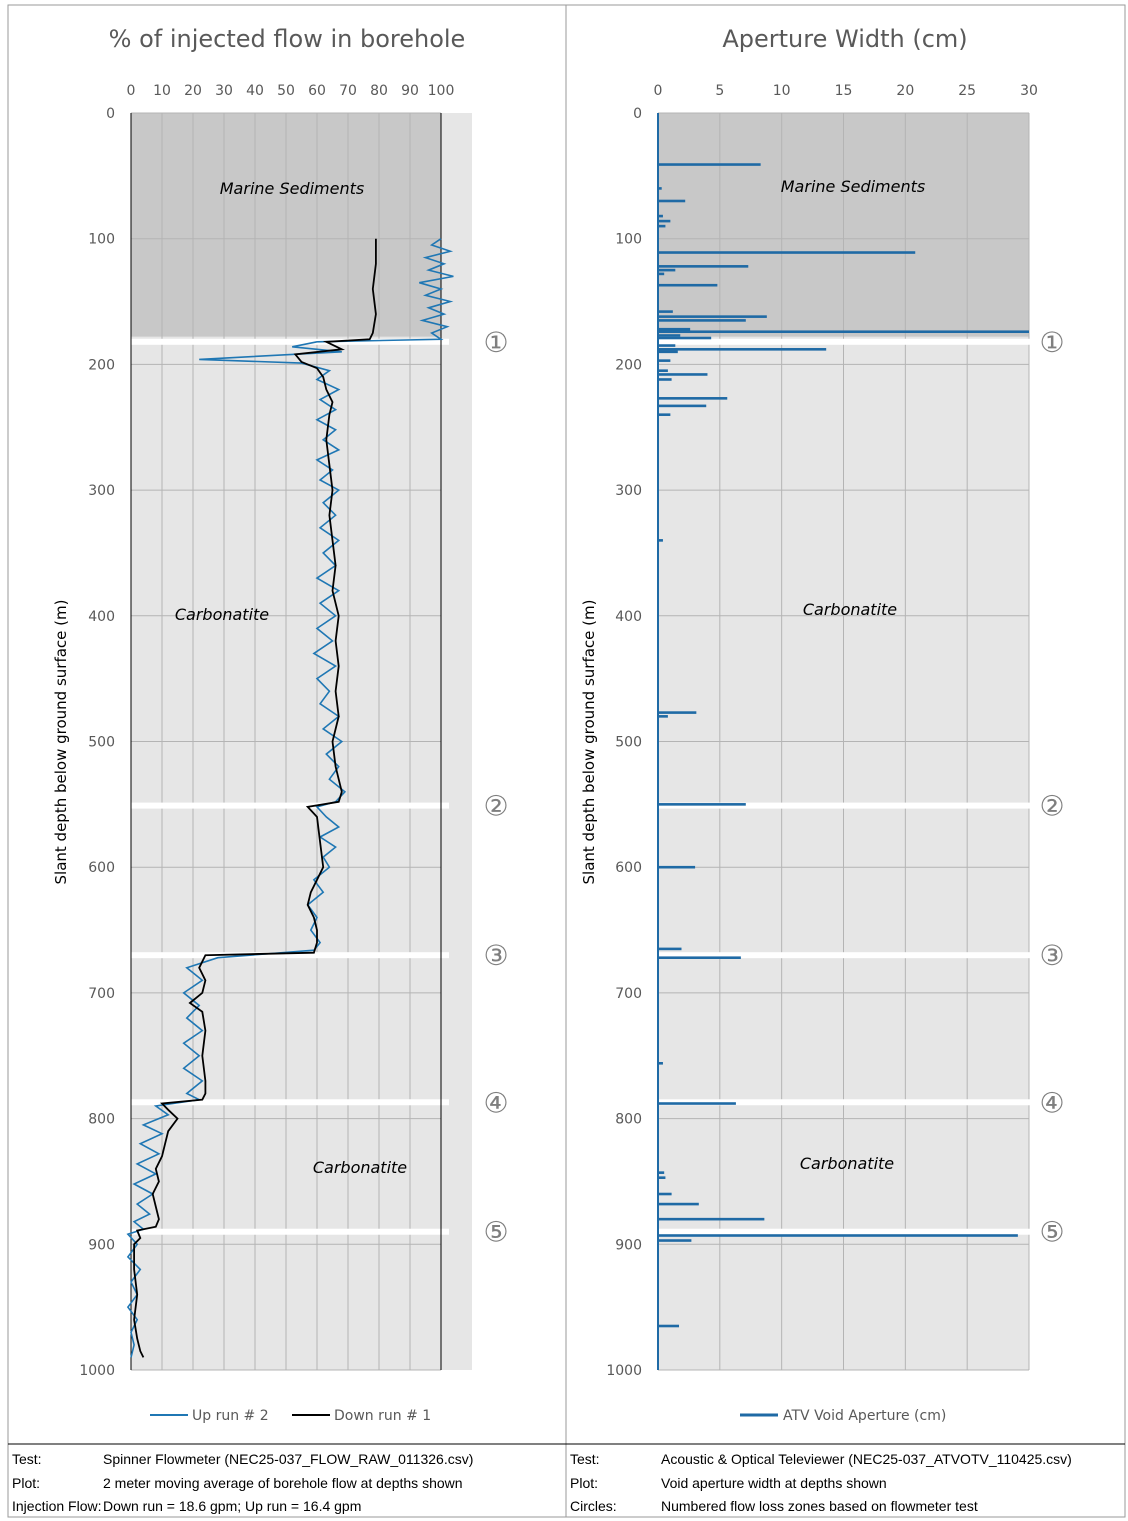  I want to click on aperture-zone-label-carbonatite-upper: Carbonatite, so click(850, 609).